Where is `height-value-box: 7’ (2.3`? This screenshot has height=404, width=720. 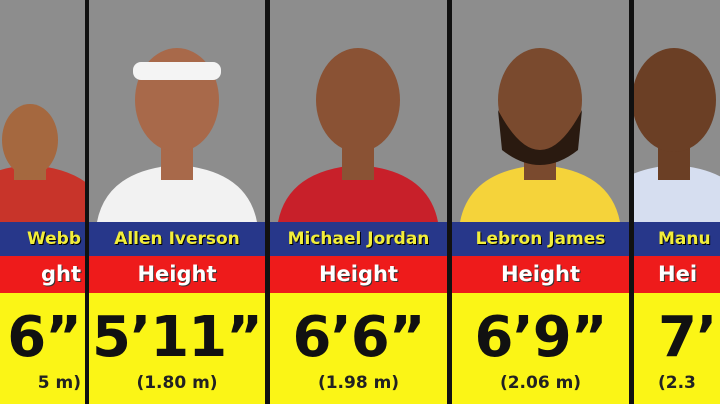
height-value-box: 7’ (2.3 is located at coordinates (677, 348).